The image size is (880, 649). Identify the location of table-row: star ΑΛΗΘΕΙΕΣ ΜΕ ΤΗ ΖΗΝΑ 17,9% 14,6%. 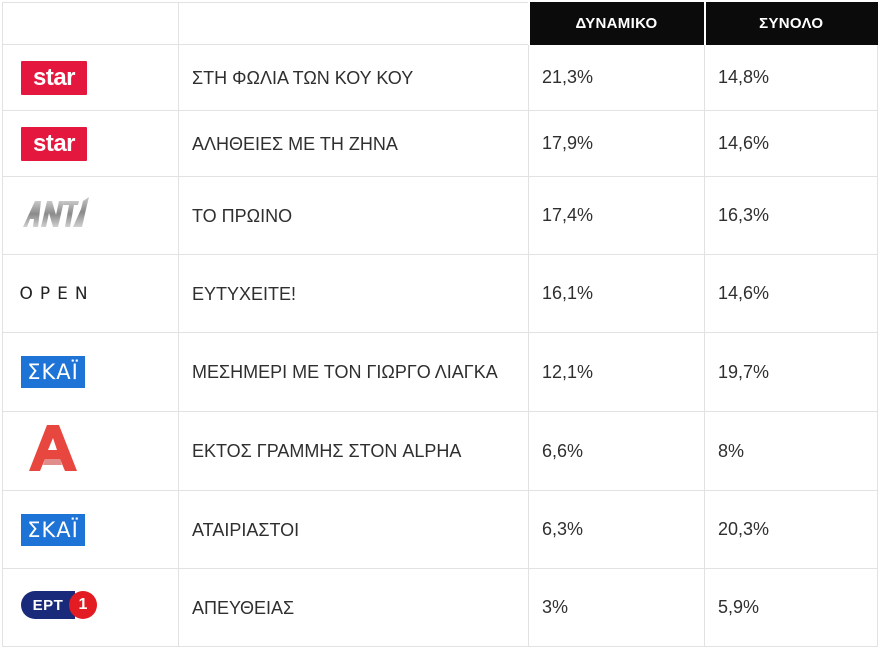
(440, 143).